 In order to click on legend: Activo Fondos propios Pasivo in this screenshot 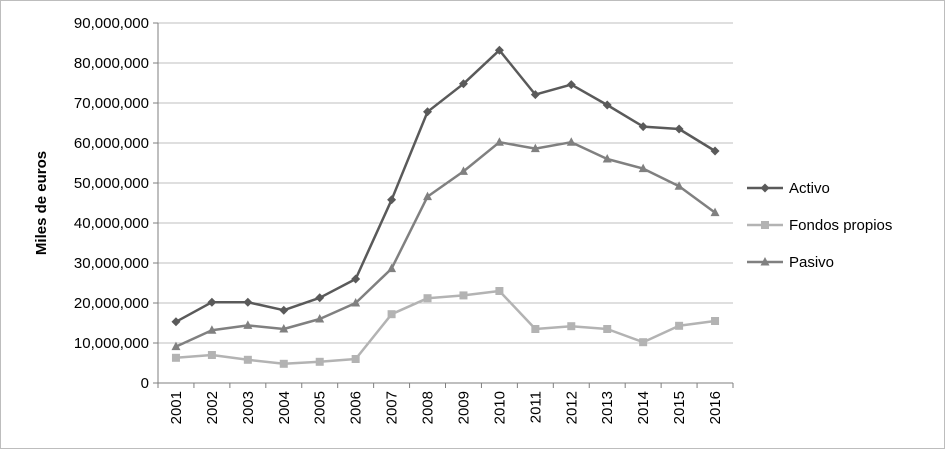, I will do `click(819, 225)`.